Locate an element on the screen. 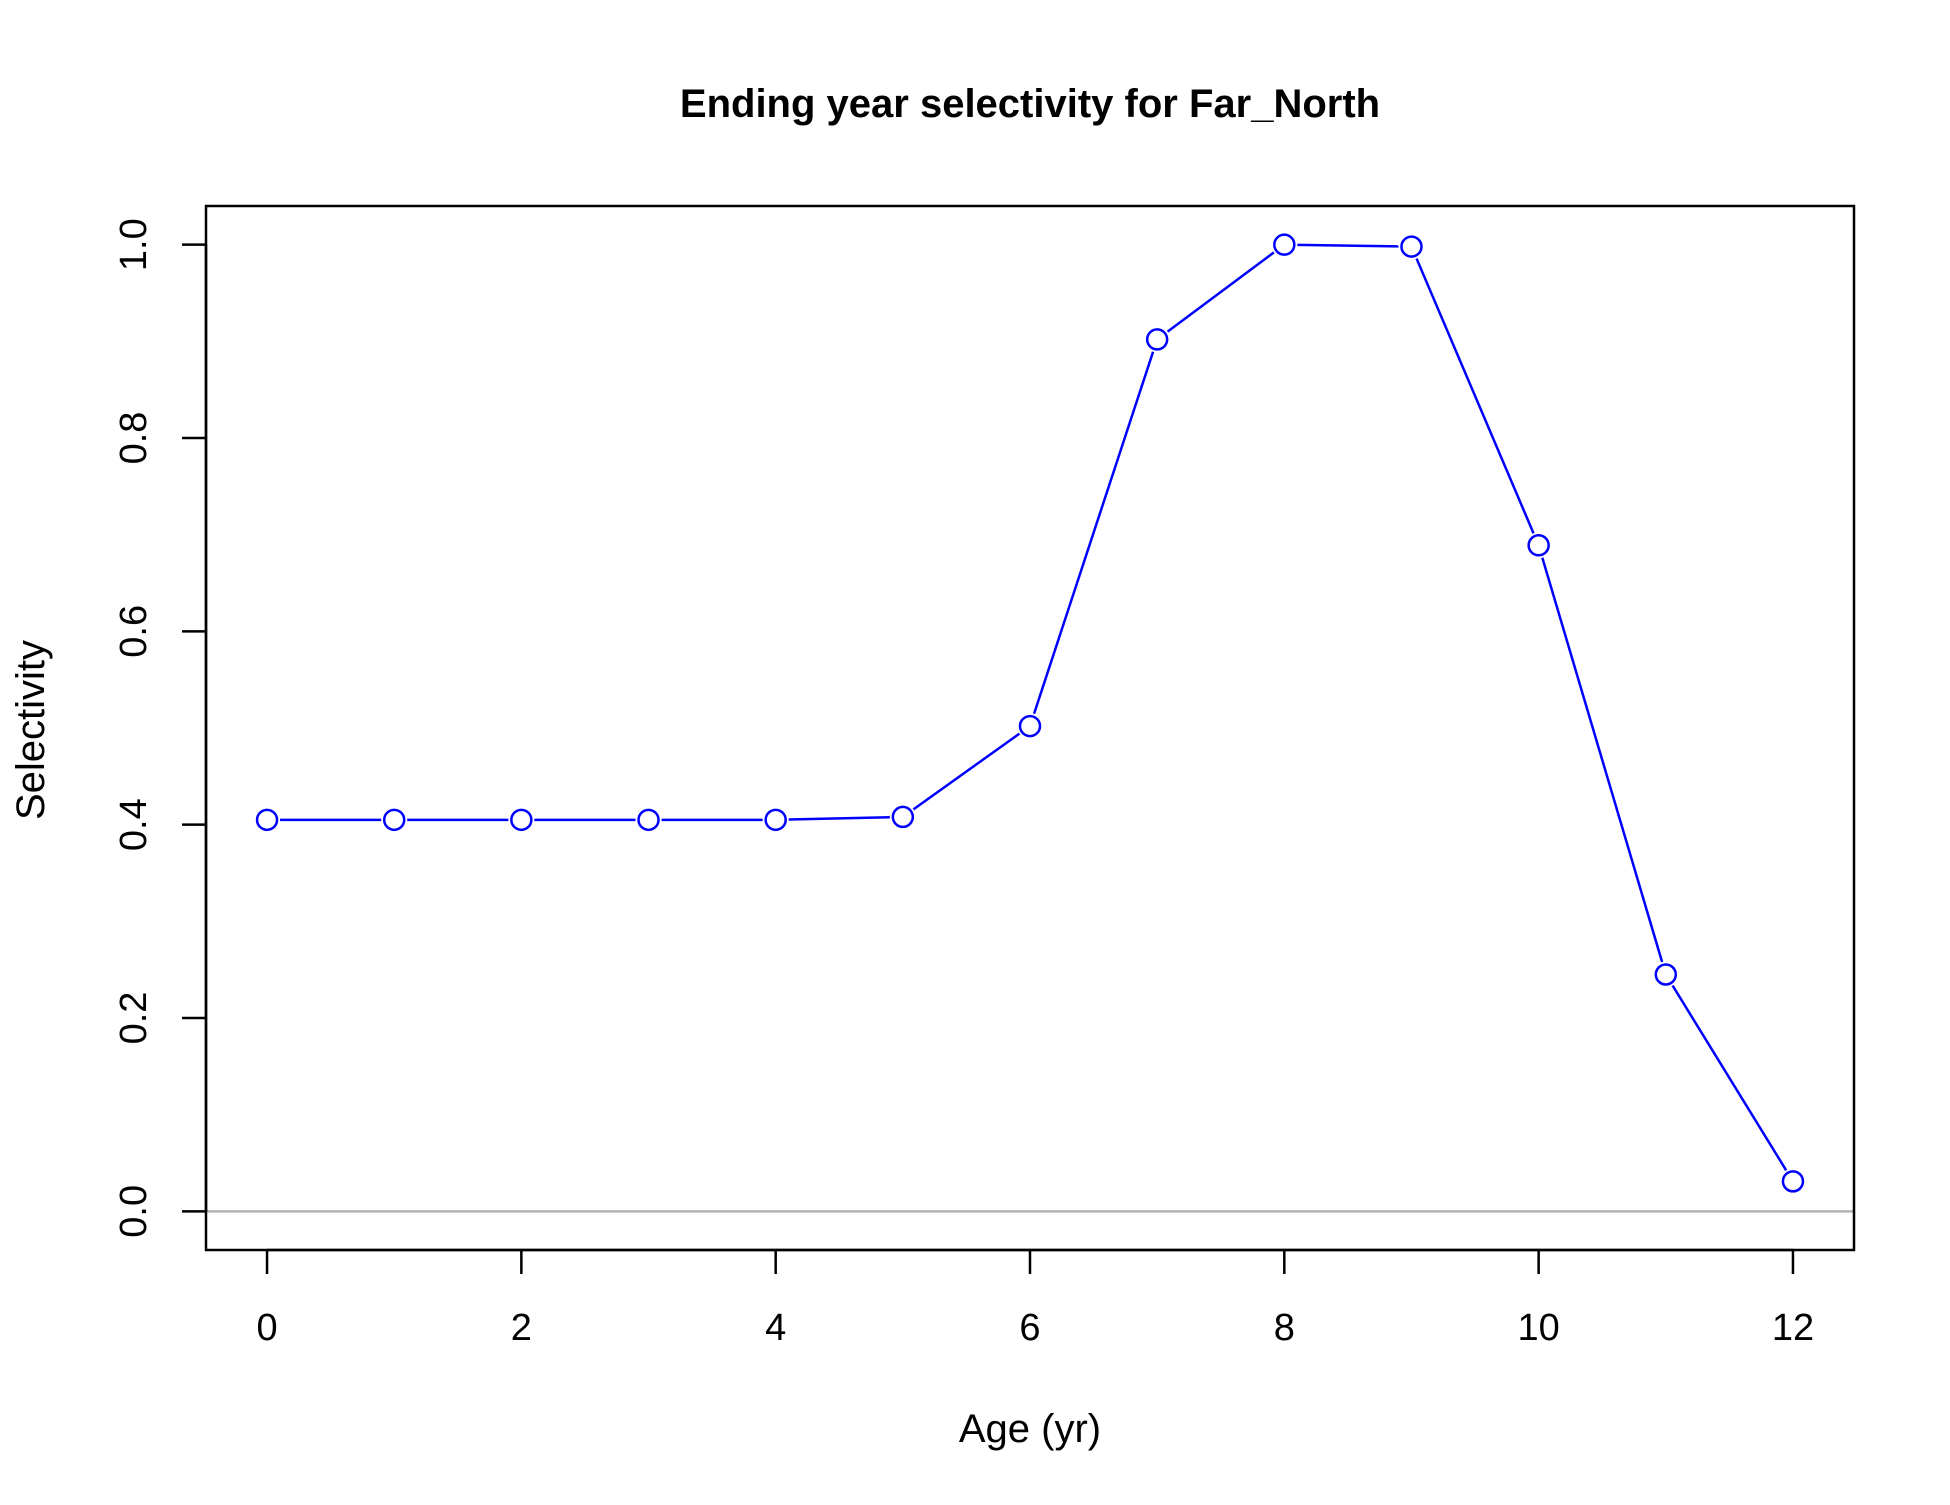 This screenshot has width=1950, height=1505. x-tick-label: 0 is located at coordinates (266, 1328).